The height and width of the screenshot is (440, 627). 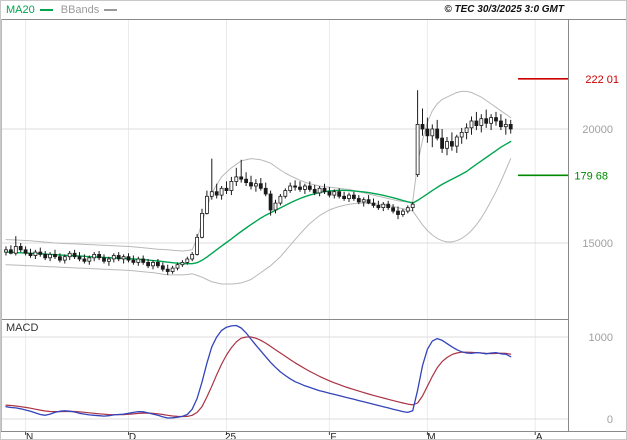 What do you see at coordinates (111, 10) in the screenshot?
I see `bbands-line-swatch-icon` at bounding box center [111, 10].